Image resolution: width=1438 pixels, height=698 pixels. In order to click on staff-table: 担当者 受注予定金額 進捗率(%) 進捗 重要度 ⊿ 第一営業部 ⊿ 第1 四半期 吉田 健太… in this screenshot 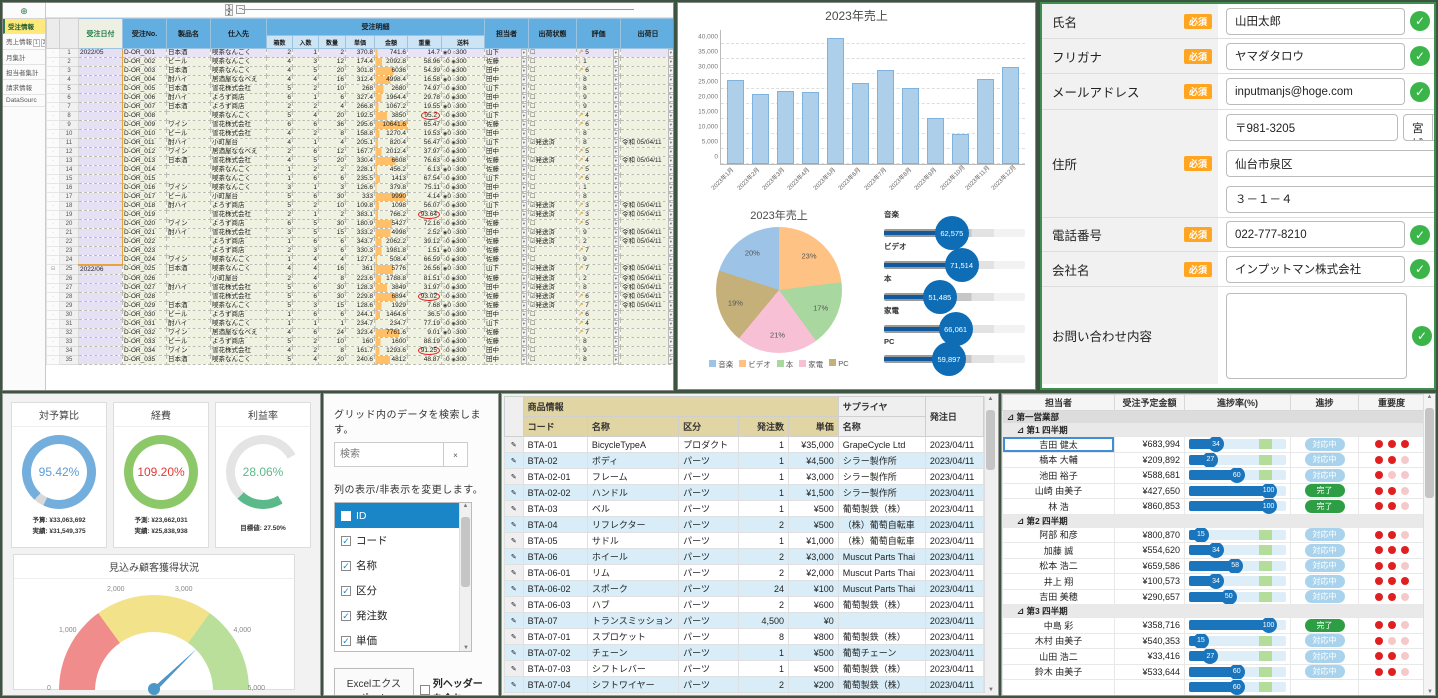, I will do `click(1213, 544)`.